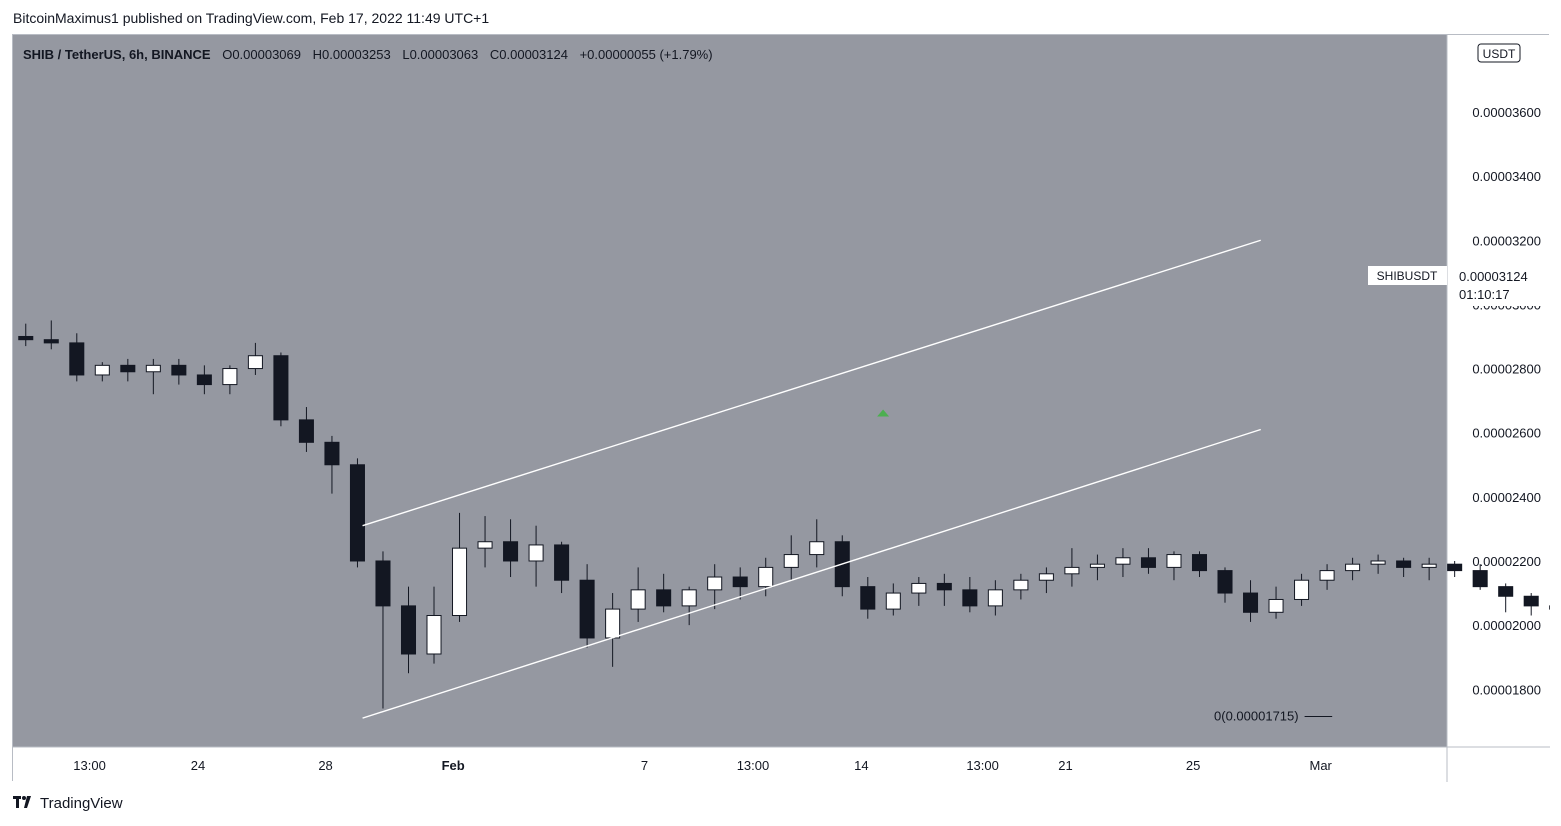 This screenshot has width=1561, height=826. What do you see at coordinates (325, 765) in the screenshot?
I see `time-tick-label: 28` at bounding box center [325, 765].